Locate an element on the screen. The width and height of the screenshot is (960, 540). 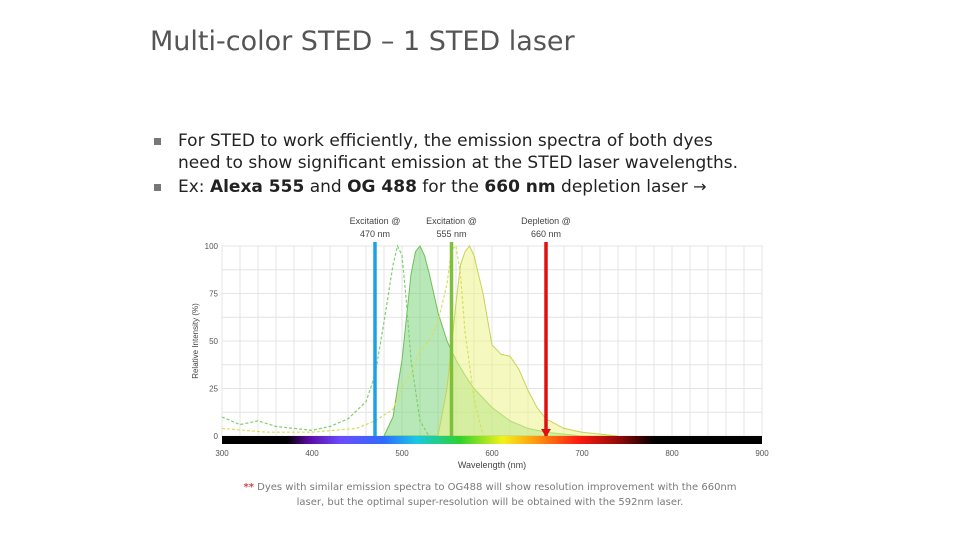
bullet-2-mid-2: for the is located at coordinates (450, 187).